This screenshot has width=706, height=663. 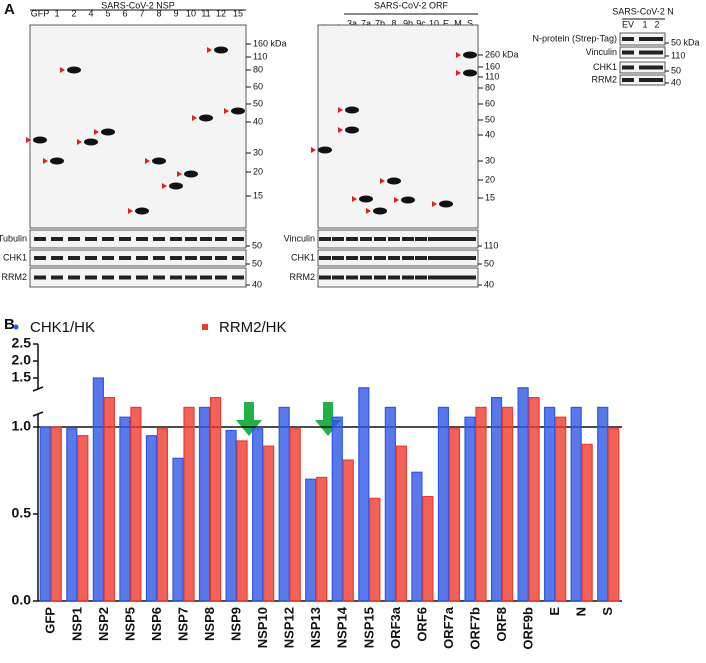 I want to click on y-tick-label: 1.0, so click(x=22, y=426).